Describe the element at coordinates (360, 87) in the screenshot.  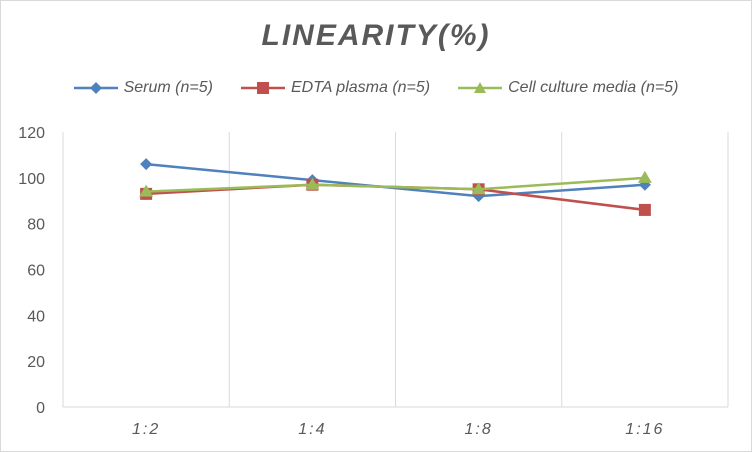
I see `legend-label-edta-plasma: EDTA plasma (n=5)` at that location.